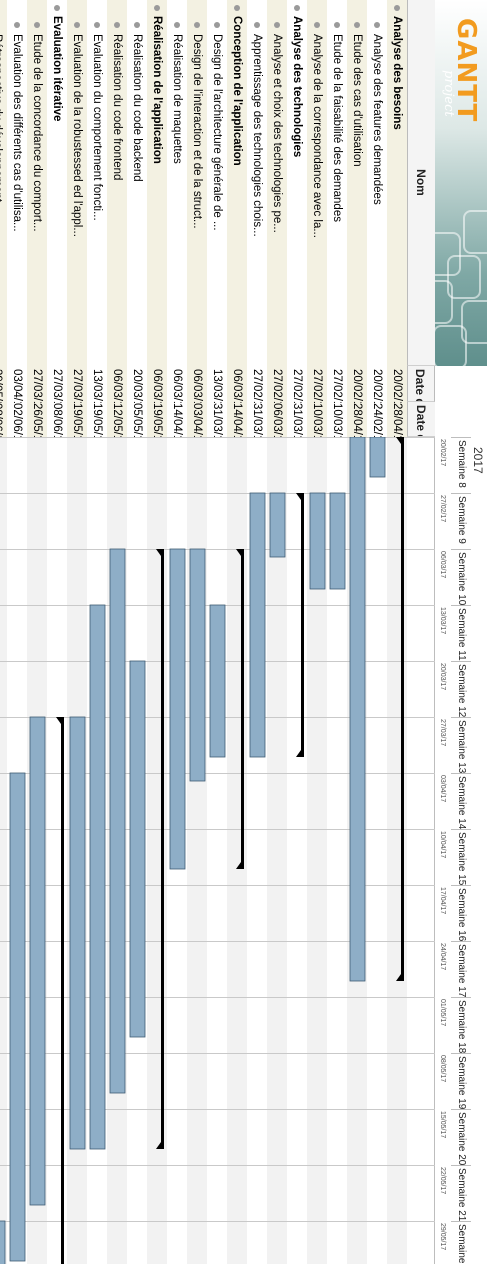 The height and width of the screenshot is (1264, 487). I want to click on task-name: Réalisation de maquettes, so click(177, 99).